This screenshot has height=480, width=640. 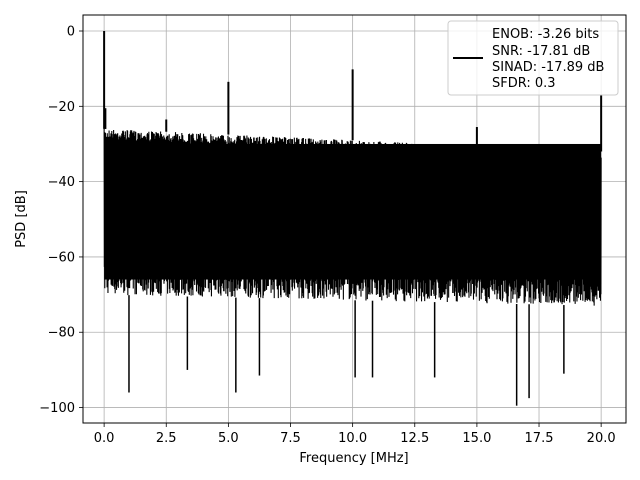 What do you see at coordinates (541, 51) in the screenshot?
I see `legend-snr: SNR: -17.81 dB` at bounding box center [541, 51].